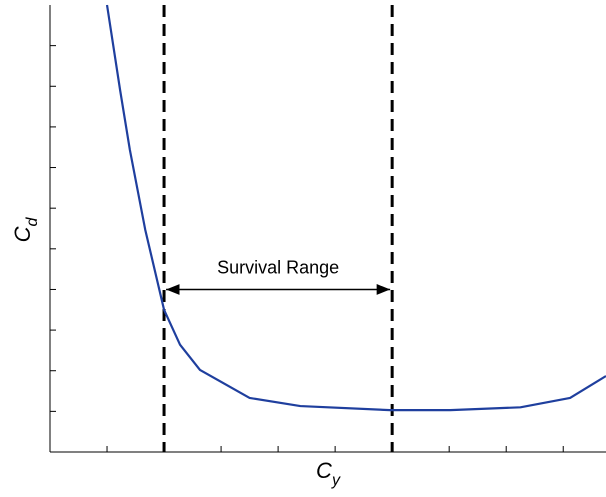 This screenshot has width=606, height=497. What do you see at coordinates (336, 480) in the screenshot?
I see `x-label-sub: y` at bounding box center [336, 480].